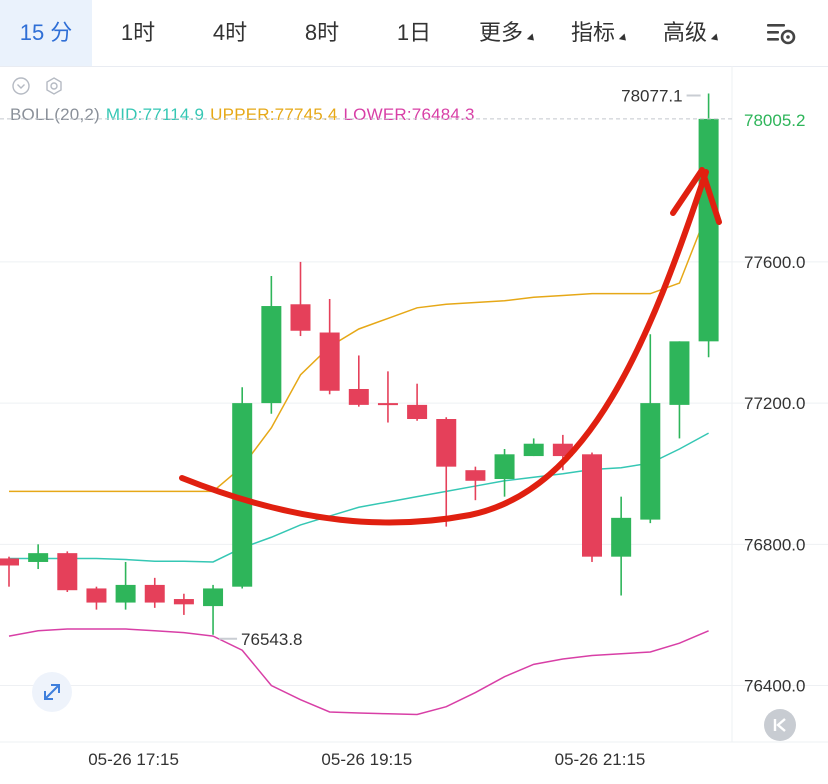 Image resolution: width=828 pixels, height=784 pixels. What do you see at coordinates (774, 403) in the screenshot?
I see `y-tick-label: 77200.0` at bounding box center [774, 403].